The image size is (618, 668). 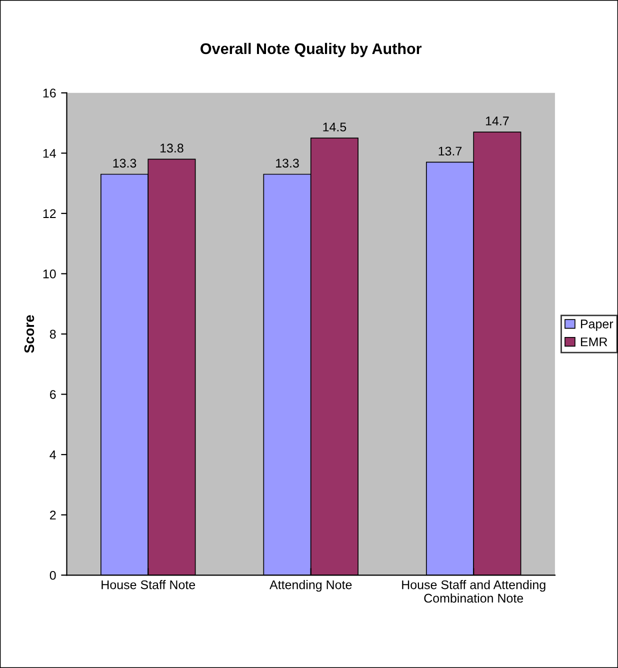 I want to click on y-tick-label: 12, so click(x=49, y=213).